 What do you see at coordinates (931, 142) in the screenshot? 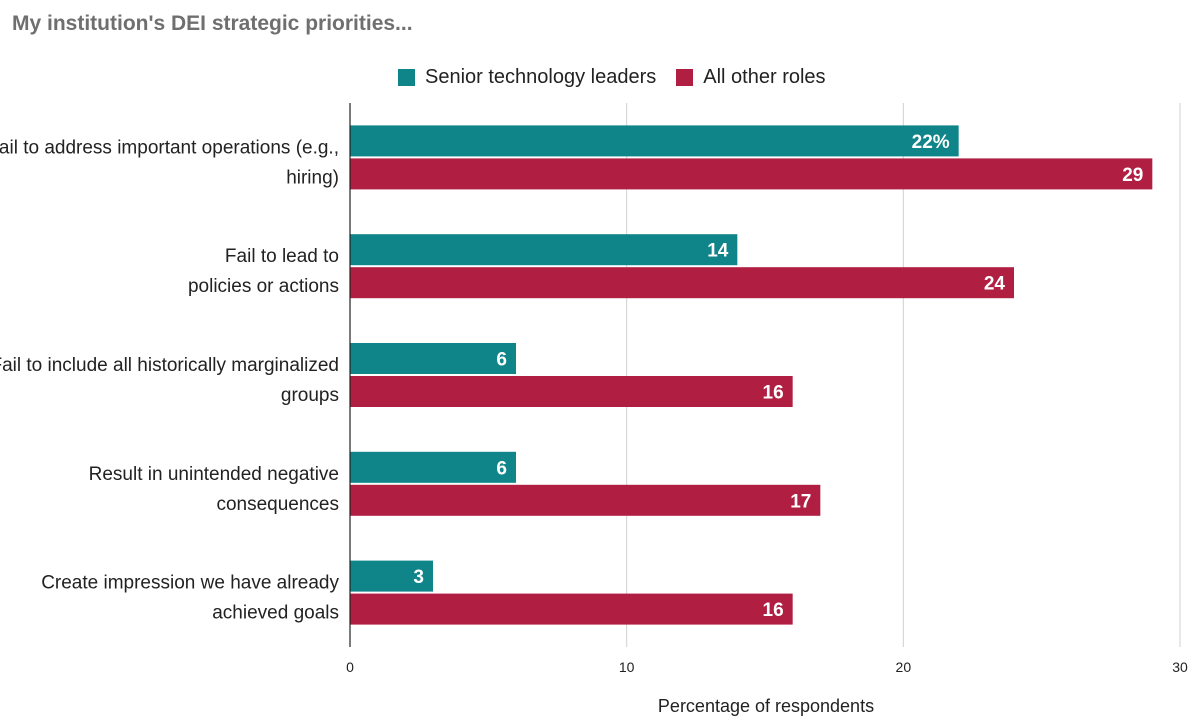
I see `data-label-senior-0: 22%` at bounding box center [931, 142].